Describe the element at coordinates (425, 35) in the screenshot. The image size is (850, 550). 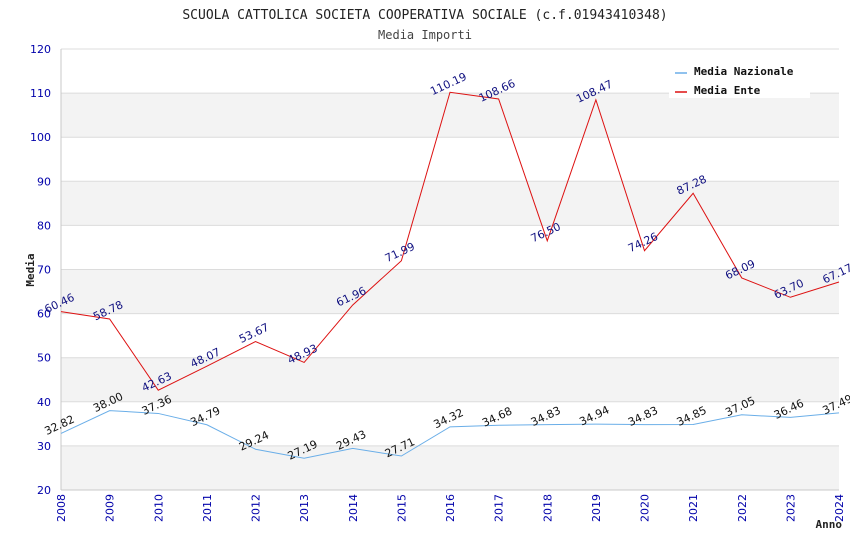
I see `chart-subtitle: Media Importi` at that location.